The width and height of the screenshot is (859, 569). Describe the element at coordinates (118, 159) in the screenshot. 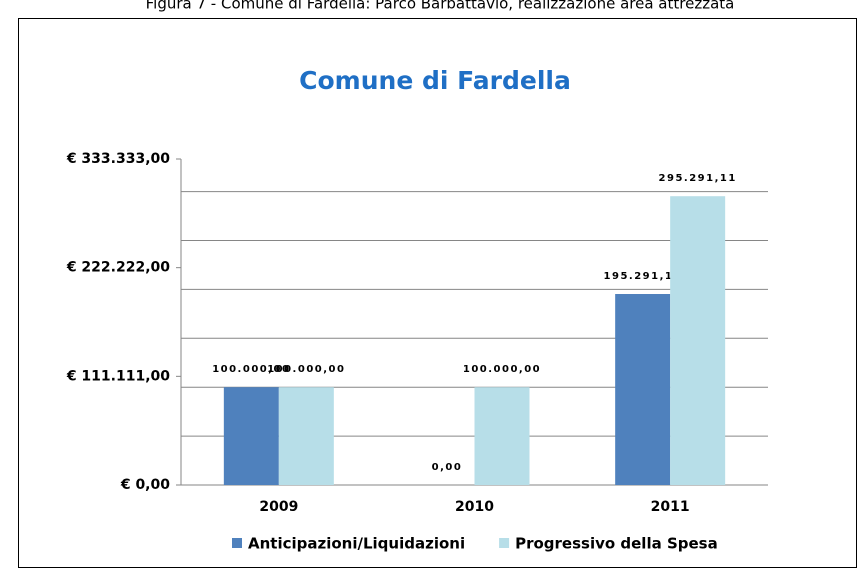

I see `y-tick-label: € 333.333,00` at that location.